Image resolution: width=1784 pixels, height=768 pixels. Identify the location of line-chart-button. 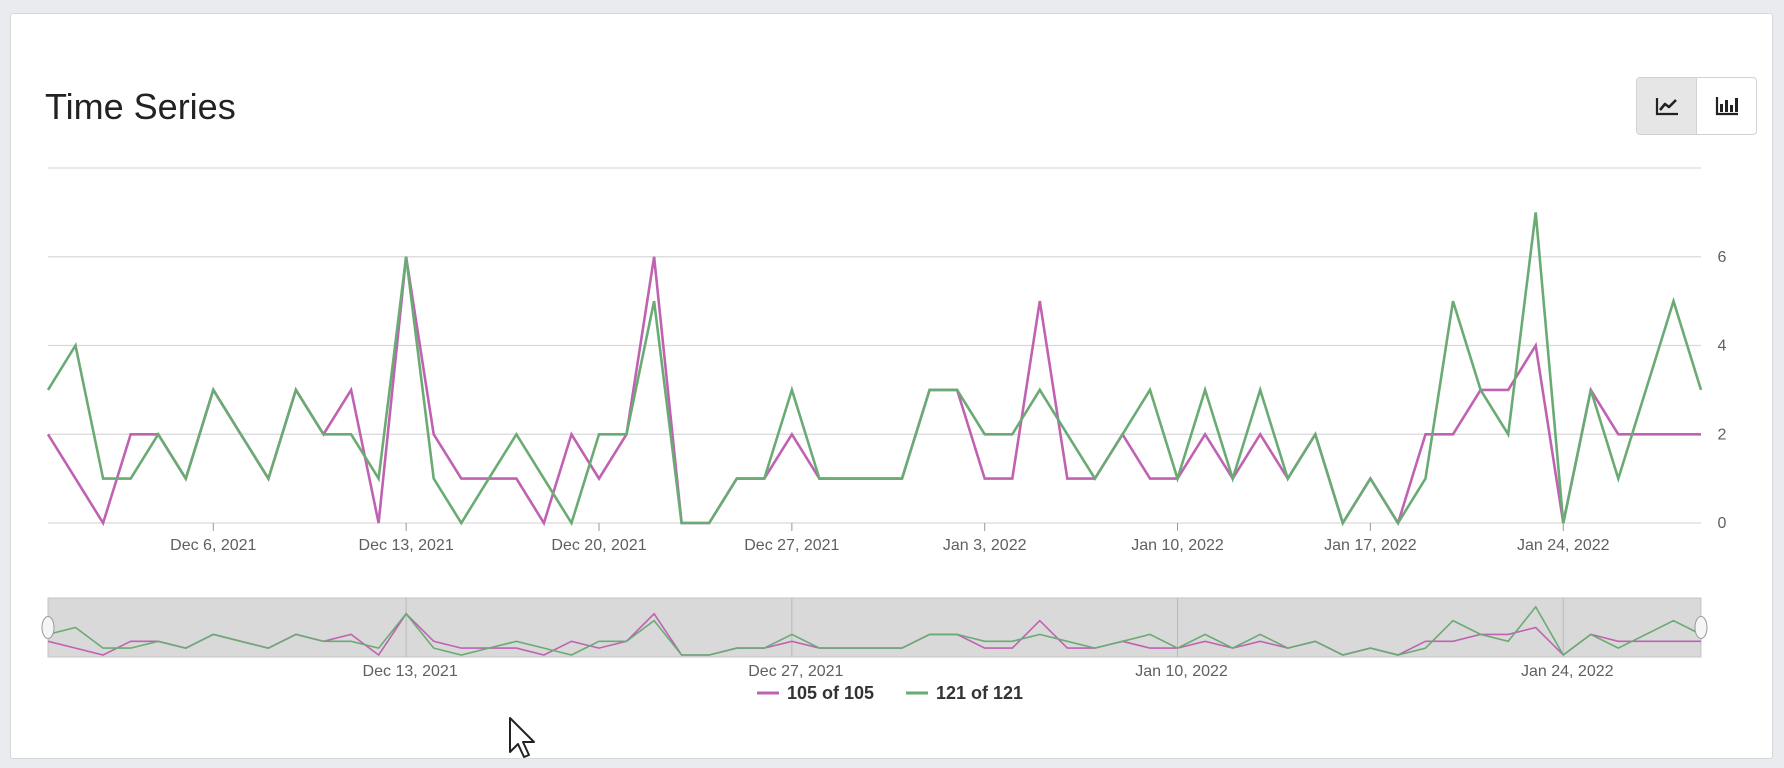
(1667, 106).